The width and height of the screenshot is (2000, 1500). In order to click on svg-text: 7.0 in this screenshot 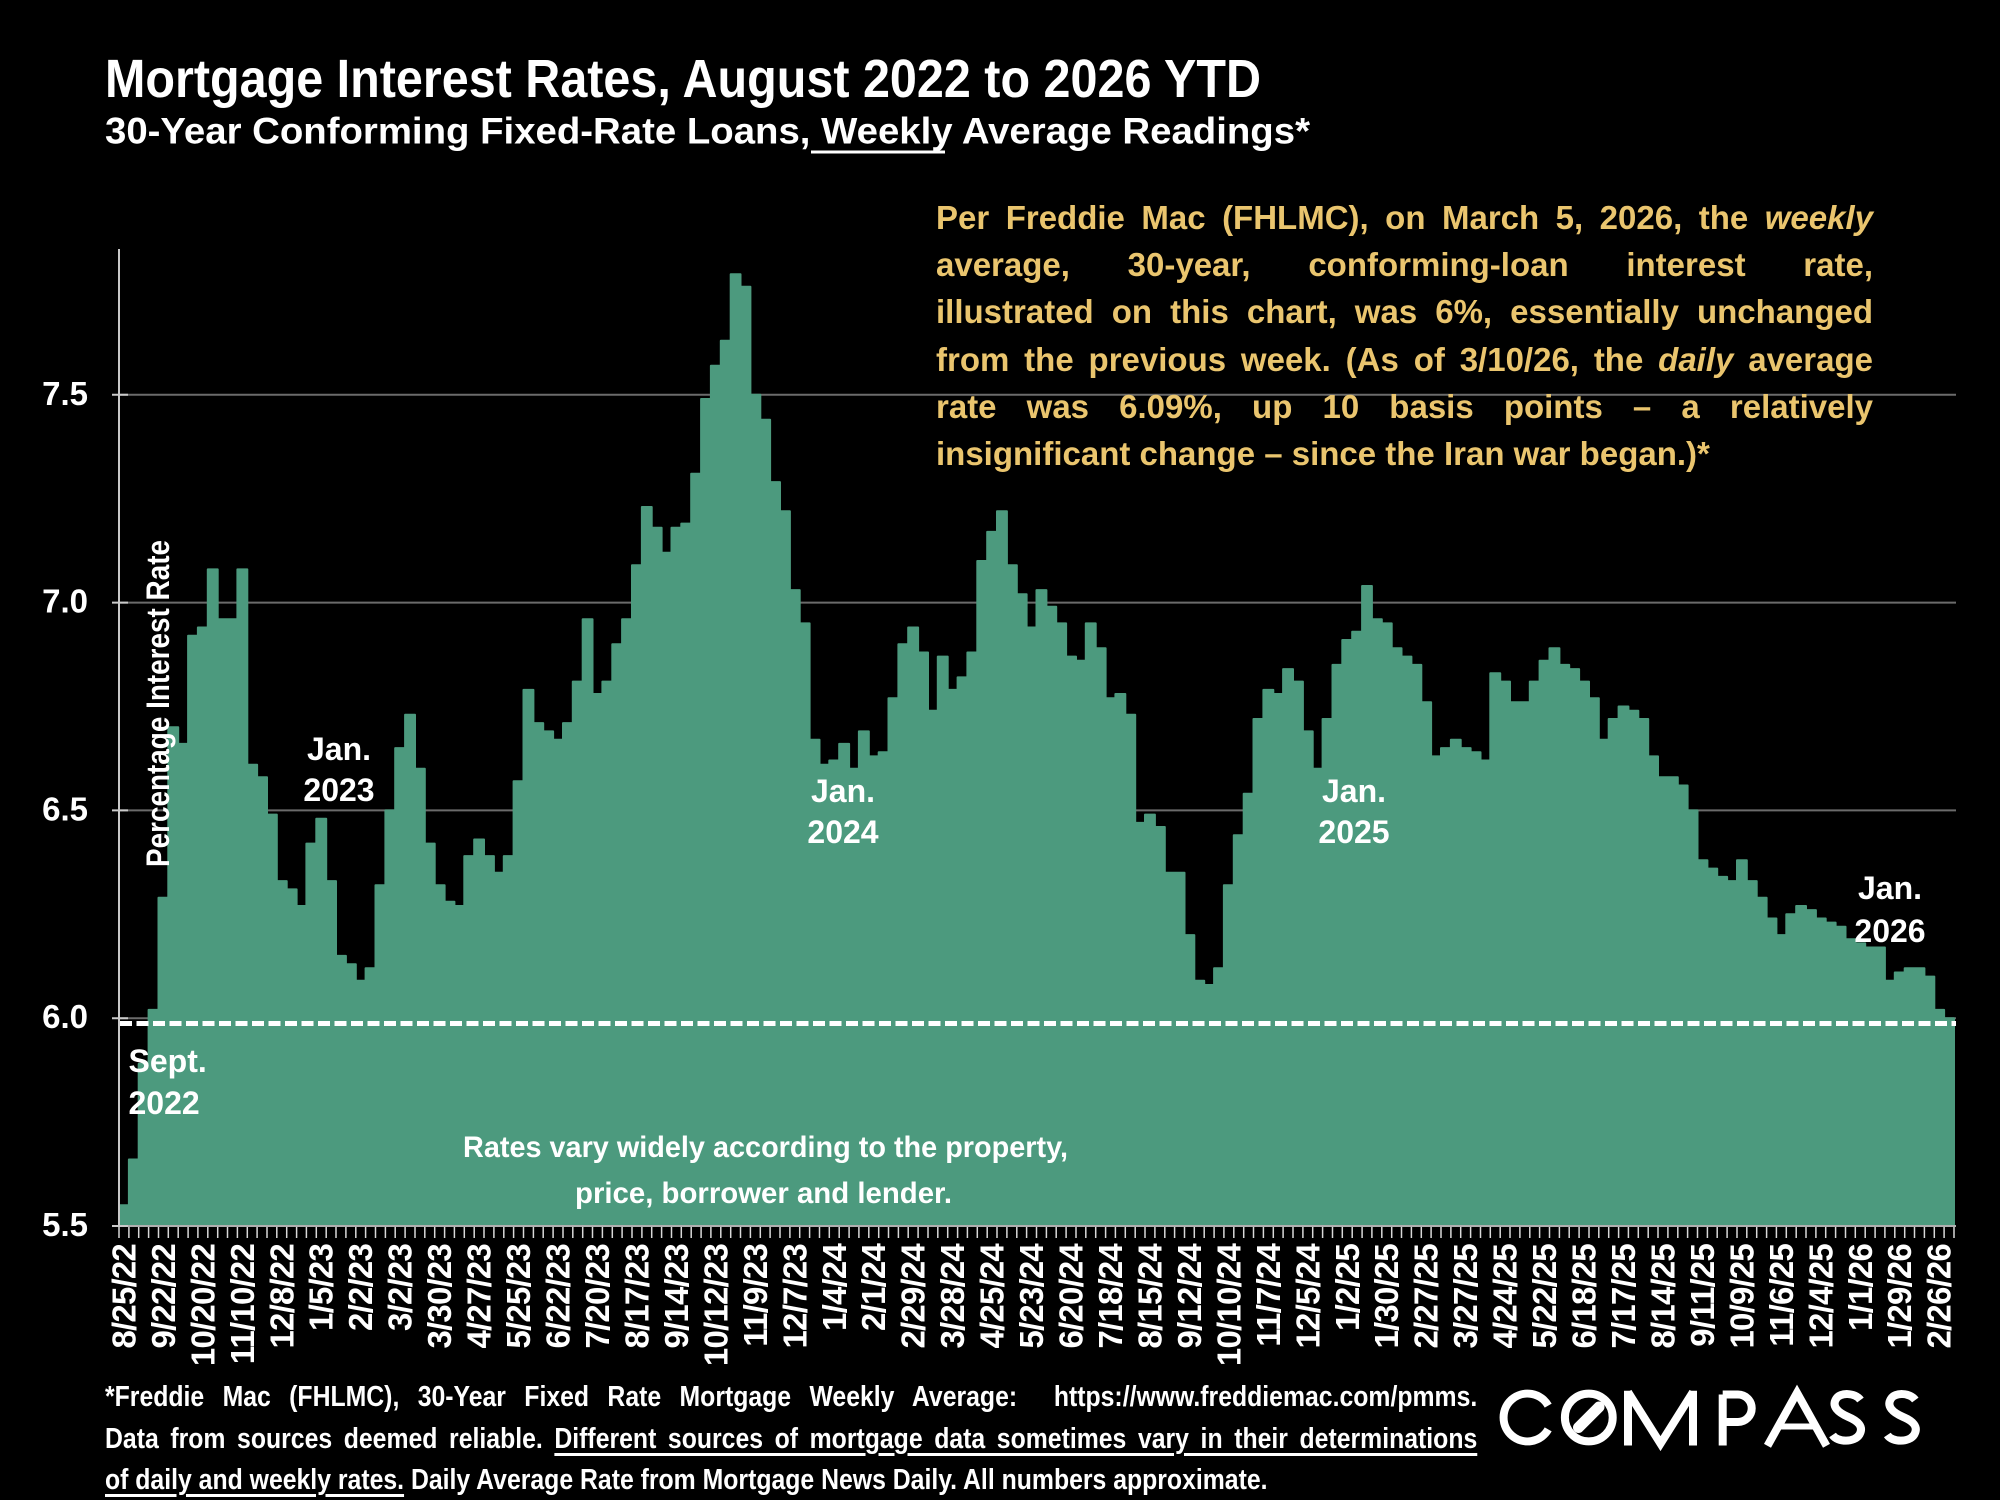, I will do `click(65, 601)`.